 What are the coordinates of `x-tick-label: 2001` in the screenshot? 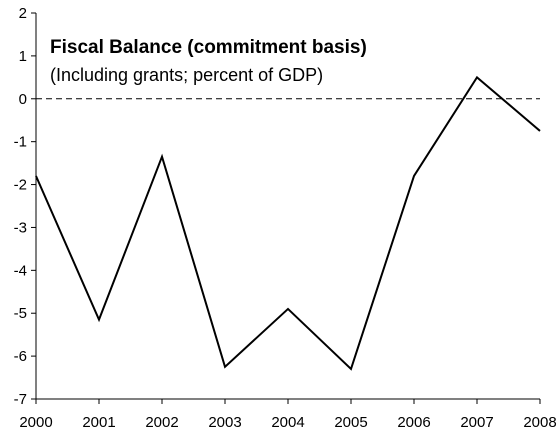 It's located at (98, 422).